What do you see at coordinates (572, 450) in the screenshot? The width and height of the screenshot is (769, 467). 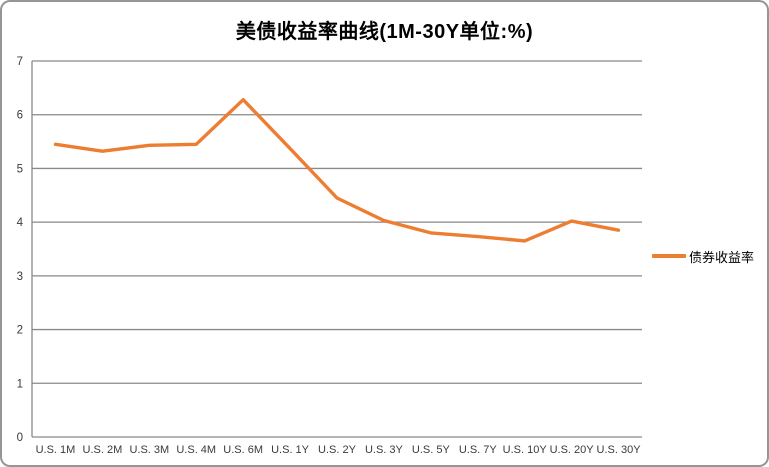 I see `x-tick-label: U.S. 20Y` at bounding box center [572, 450].